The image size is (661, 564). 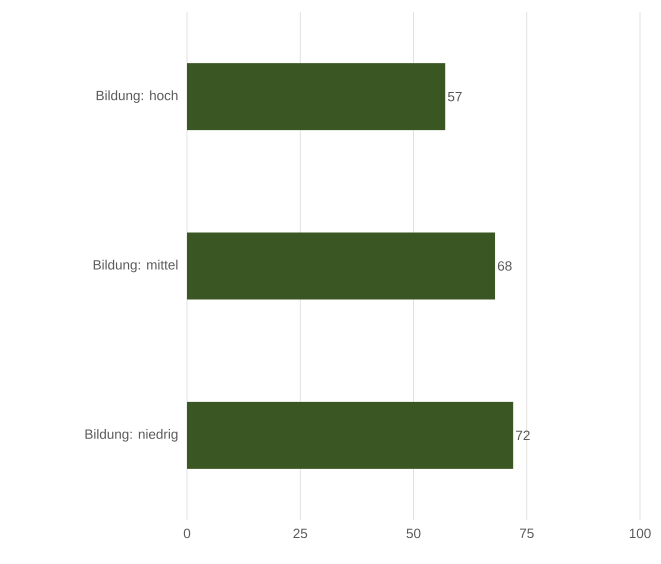 I want to click on x-tick-label: 0, so click(x=187, y=533).